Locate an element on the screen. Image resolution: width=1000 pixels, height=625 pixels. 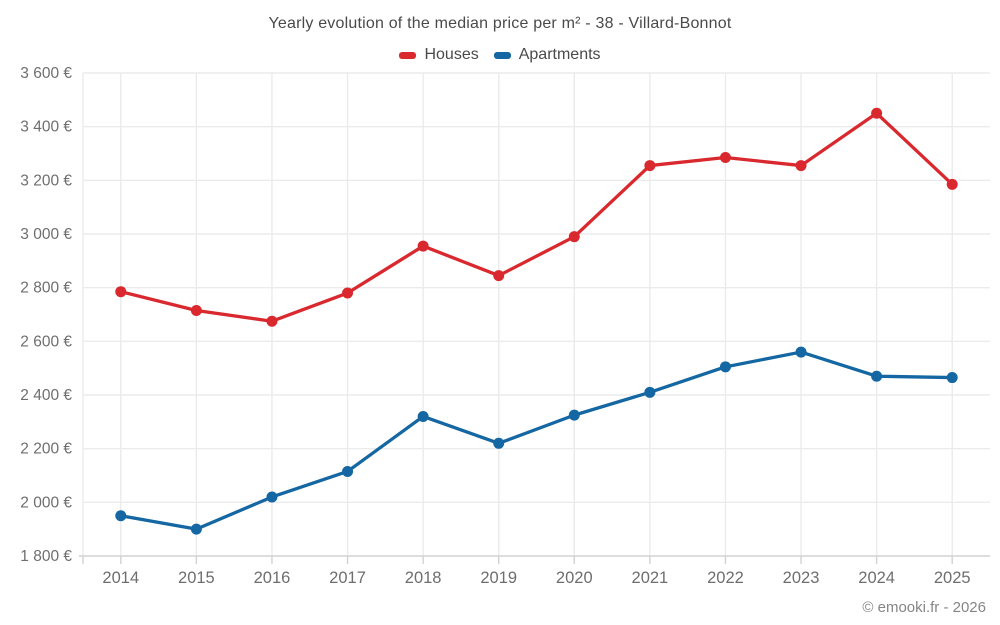
y-axis-tick-label: 2 600 € is located at coordinates (46, 341).